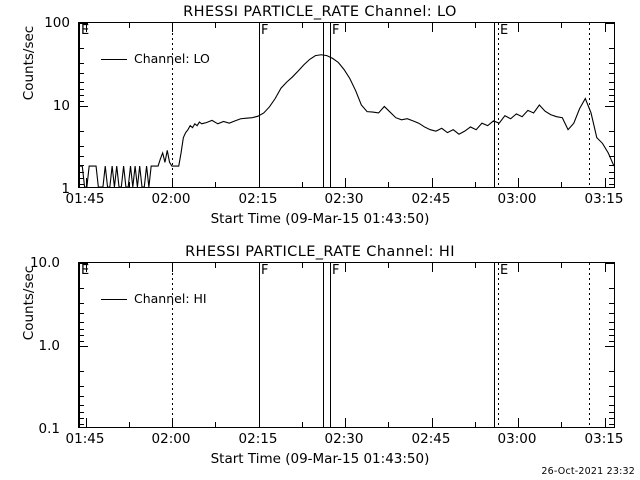  What do you see at coordinates (65, 189) in the screenshot?
I see `y-tick-label-lo-2: 1` at bounding box center [65, 189].